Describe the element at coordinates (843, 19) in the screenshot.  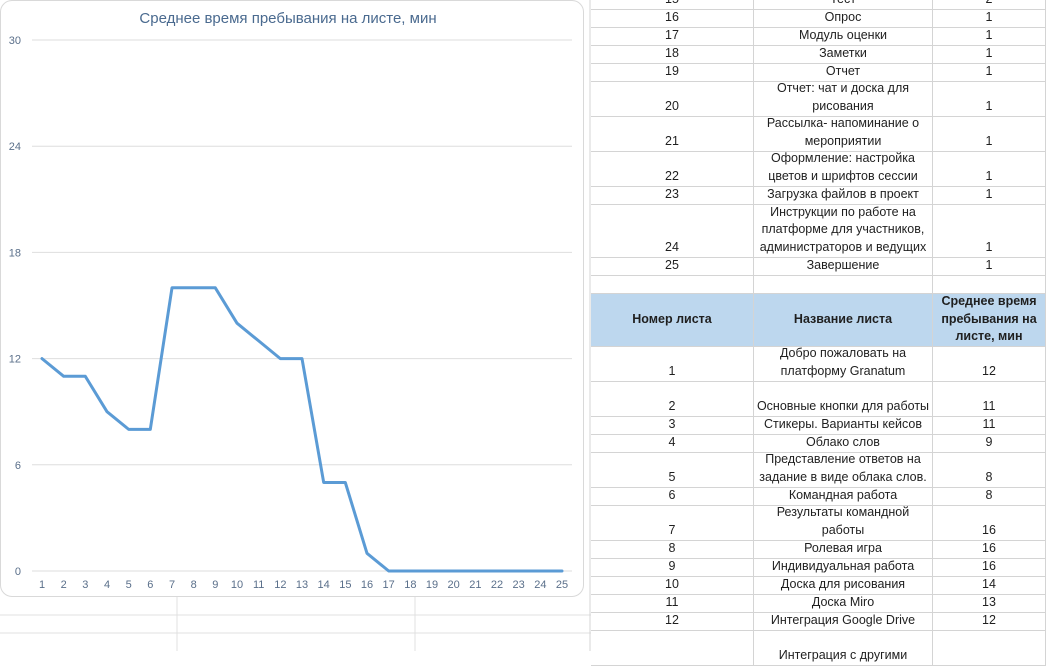
I see `cell-sheet-name: Опрос` at that location.